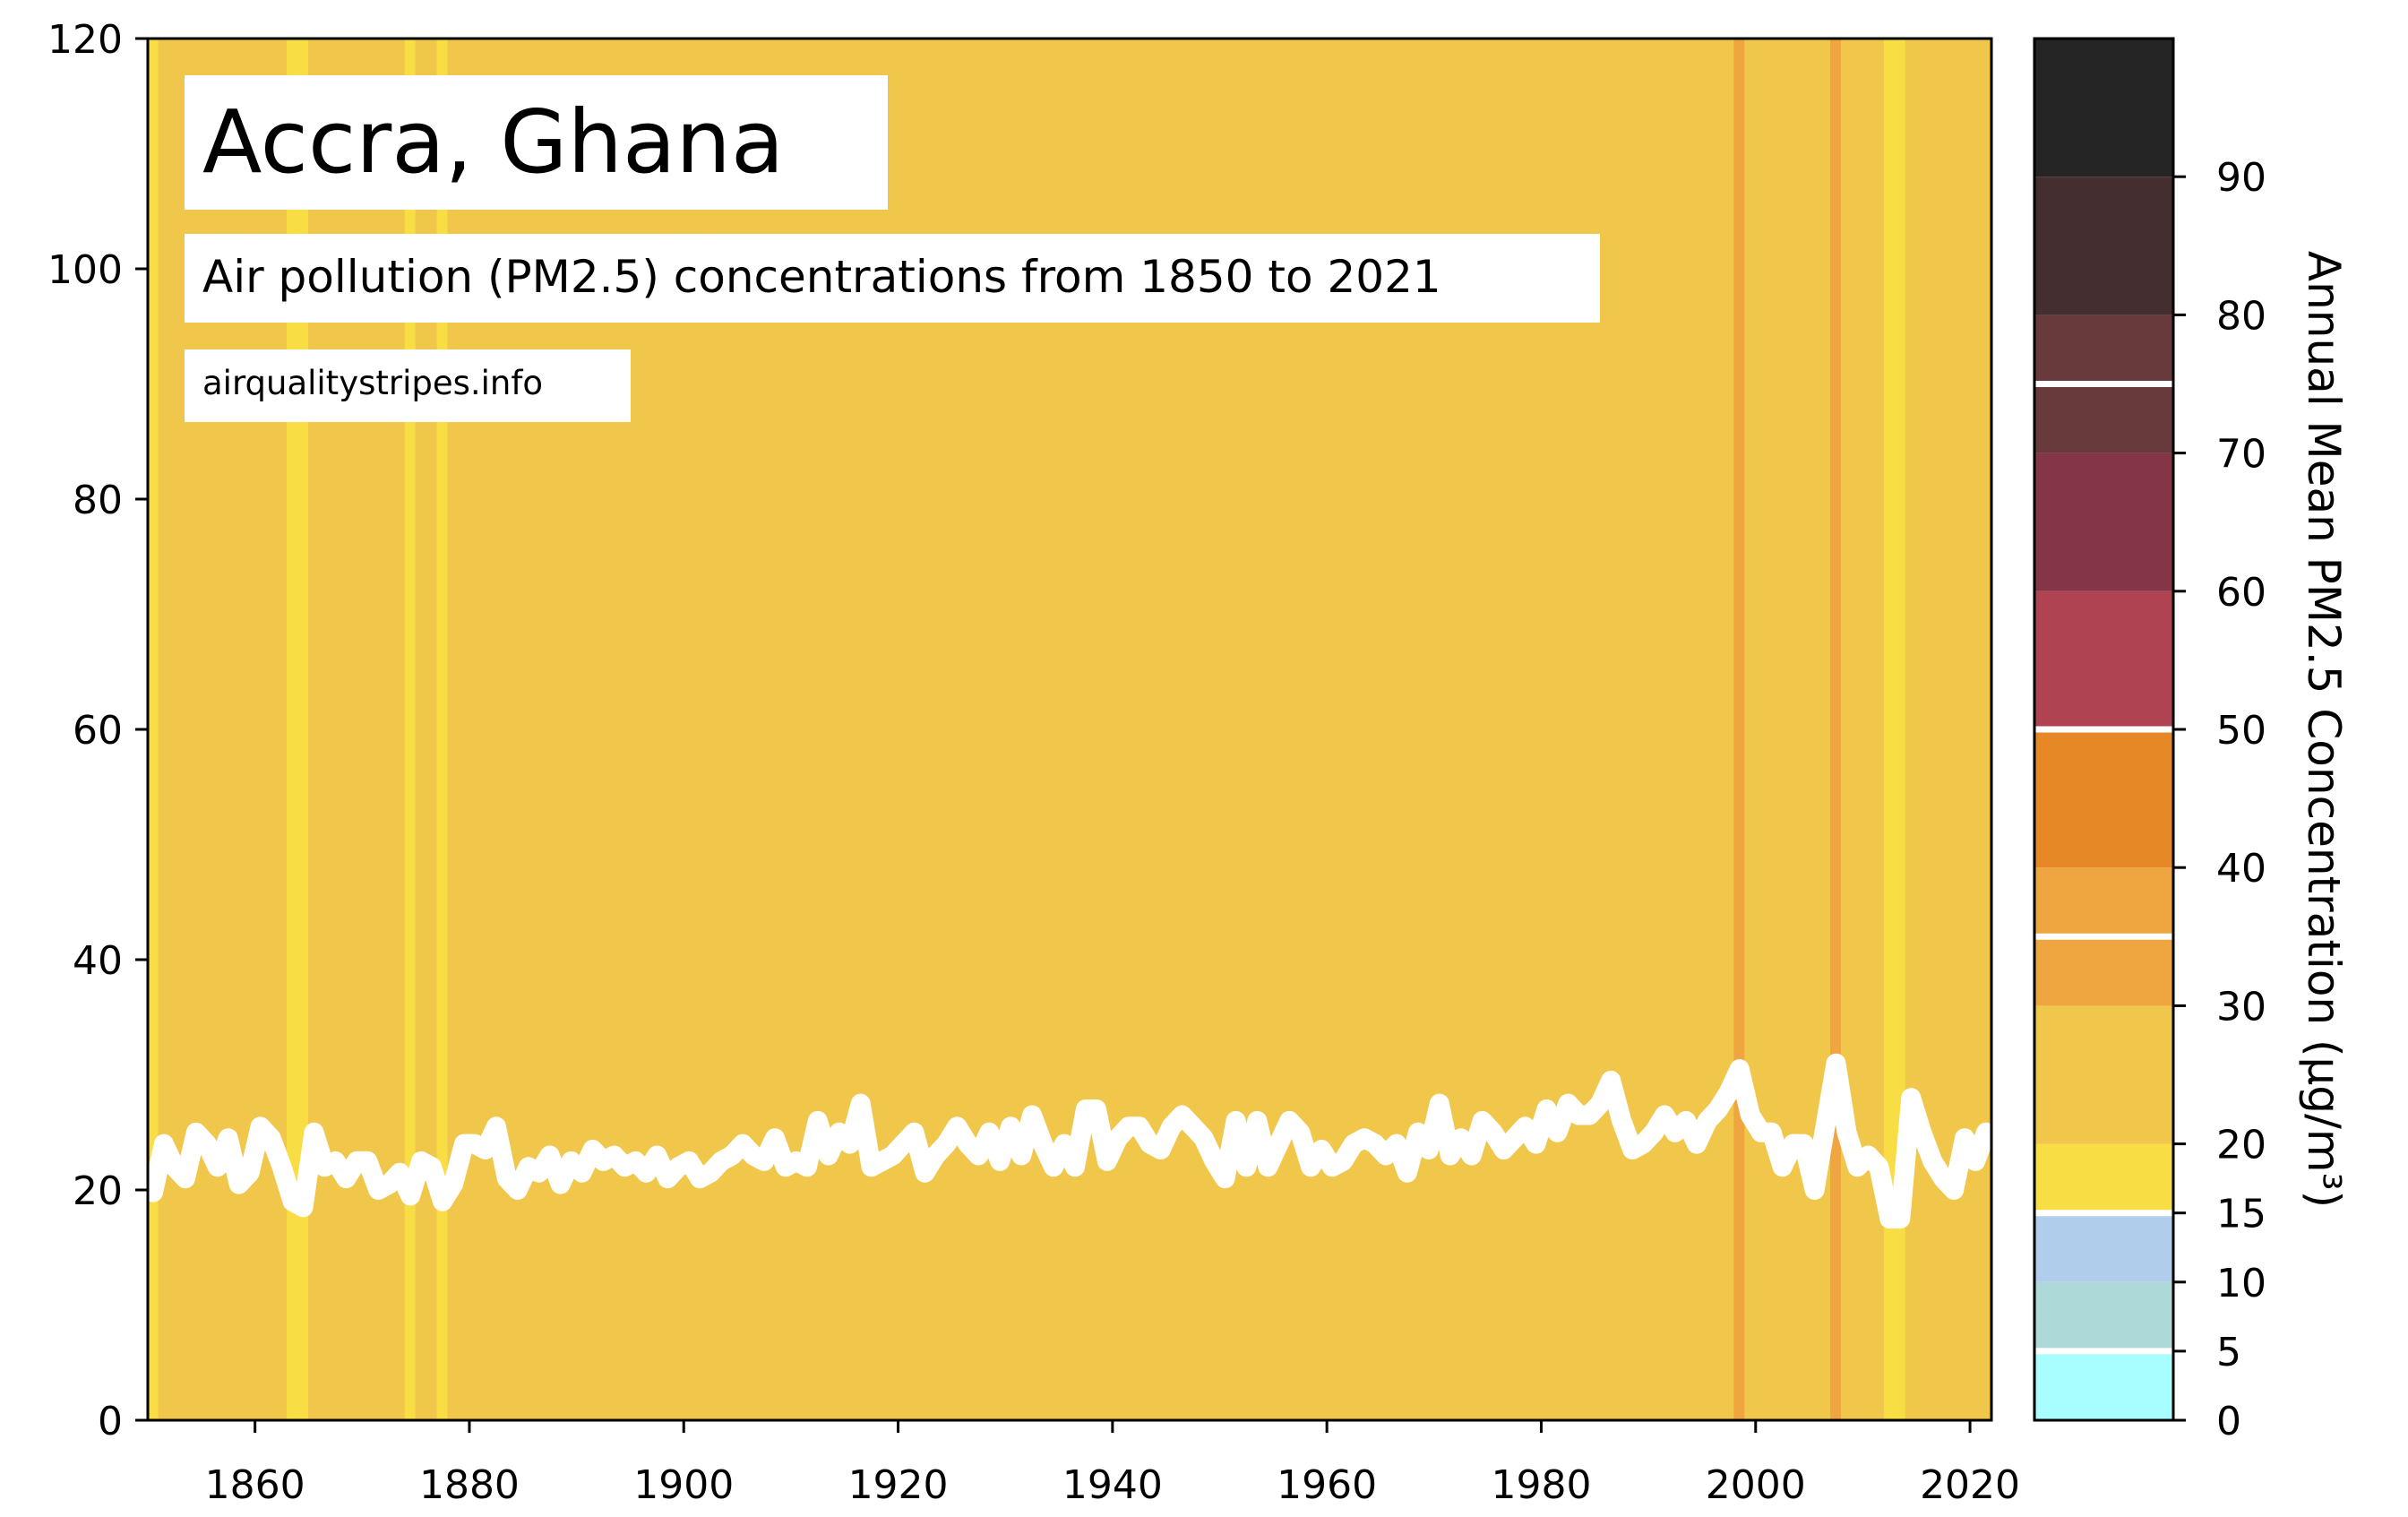 Image resolution: width=2408 pixels, height=1517 pixels. Describe the element at coordinates (85, 40) in the screenshot. I see `y-tick-label: 120` at that location.